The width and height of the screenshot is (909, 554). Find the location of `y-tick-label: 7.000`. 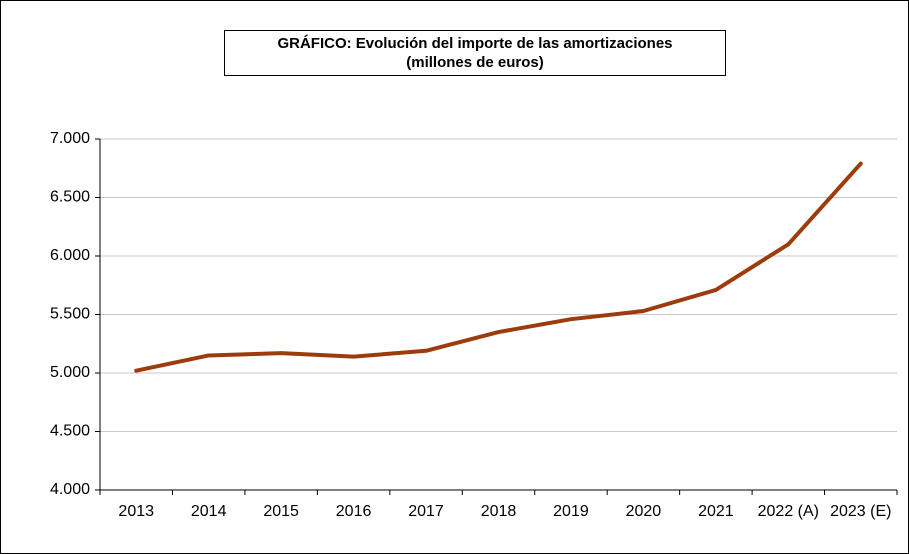

y-tick-label: 7.000 is located at coordinates (70, 138).